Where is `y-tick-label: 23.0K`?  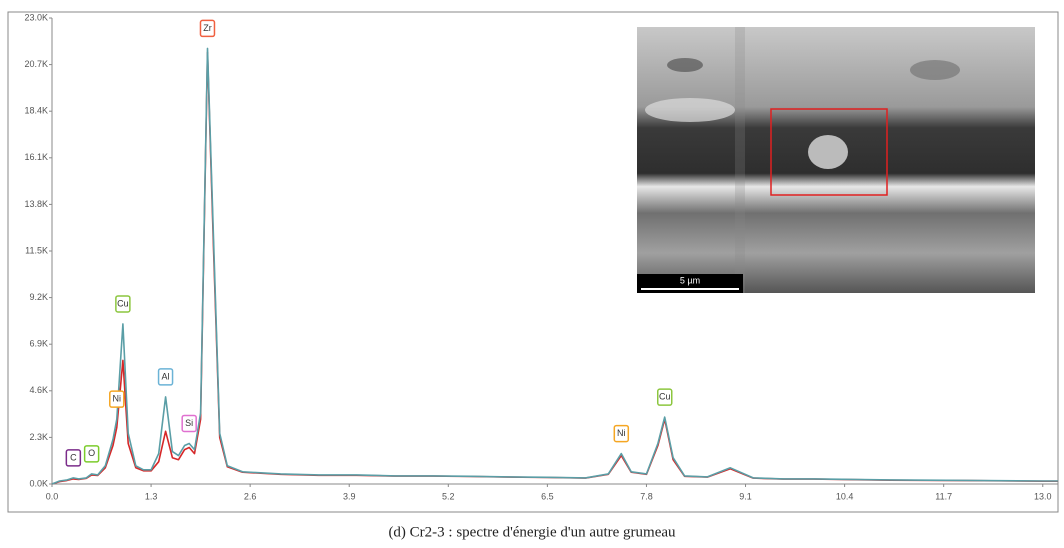 y-tick-label: 23.0K is located at coordinates (36, 17).